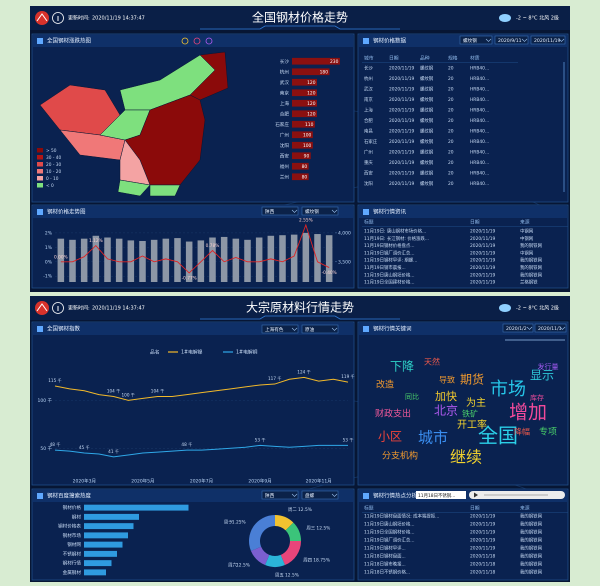 Image resolution: width=600 pixels, height=586 pixels. Describe the element at coordinates (334, 62) in the screenshot. I see `bar-value: 230` at that location.